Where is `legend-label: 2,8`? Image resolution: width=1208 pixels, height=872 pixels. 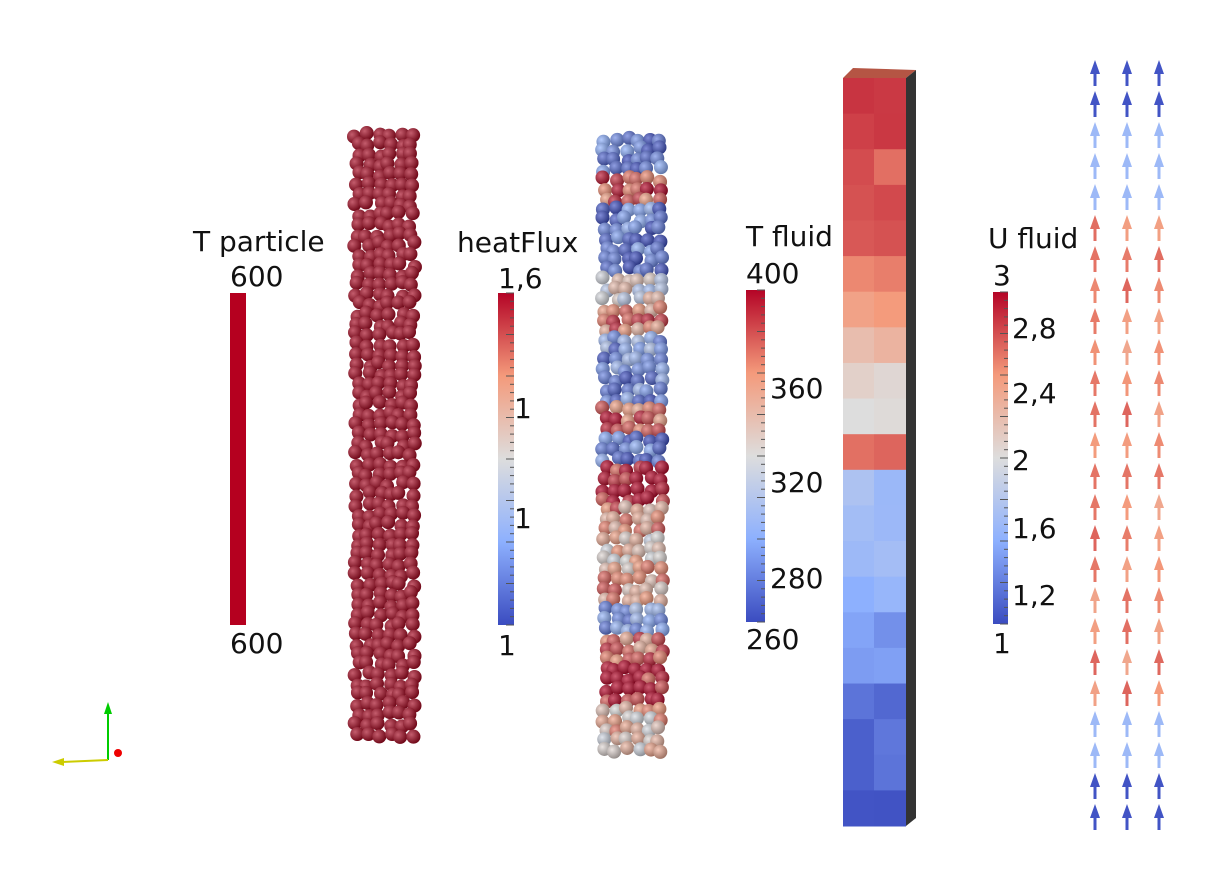
legend-label: 2,8 is located at coordinates (1034, 328).